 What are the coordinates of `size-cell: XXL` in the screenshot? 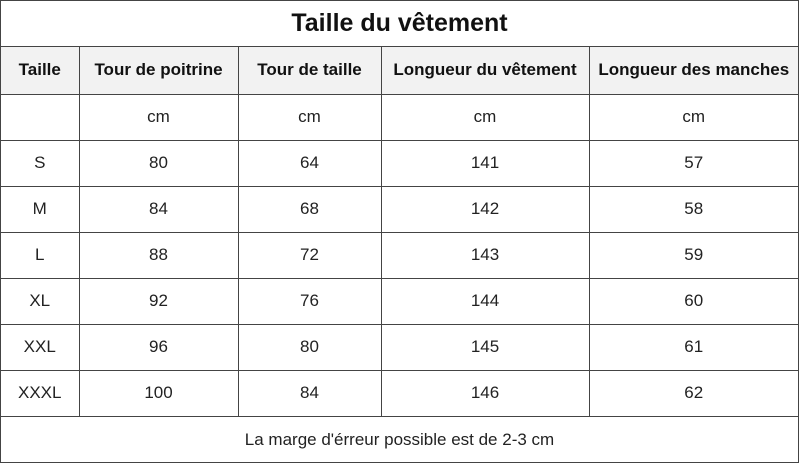 It's located at (40, 347).